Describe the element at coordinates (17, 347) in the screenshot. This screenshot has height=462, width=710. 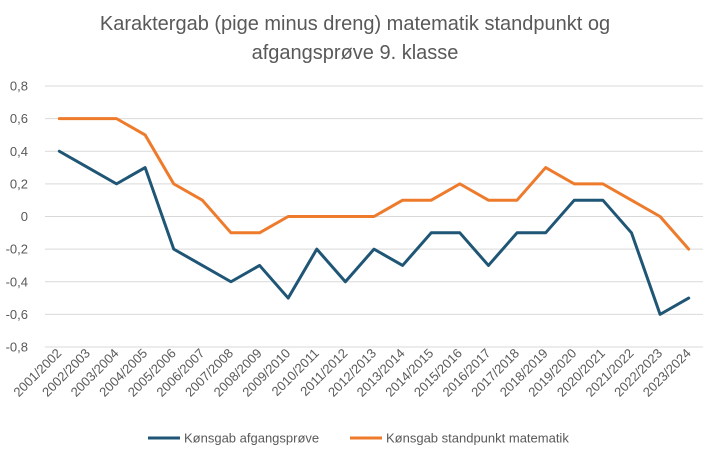
I see `y-tick-label: -0,8` at that location.